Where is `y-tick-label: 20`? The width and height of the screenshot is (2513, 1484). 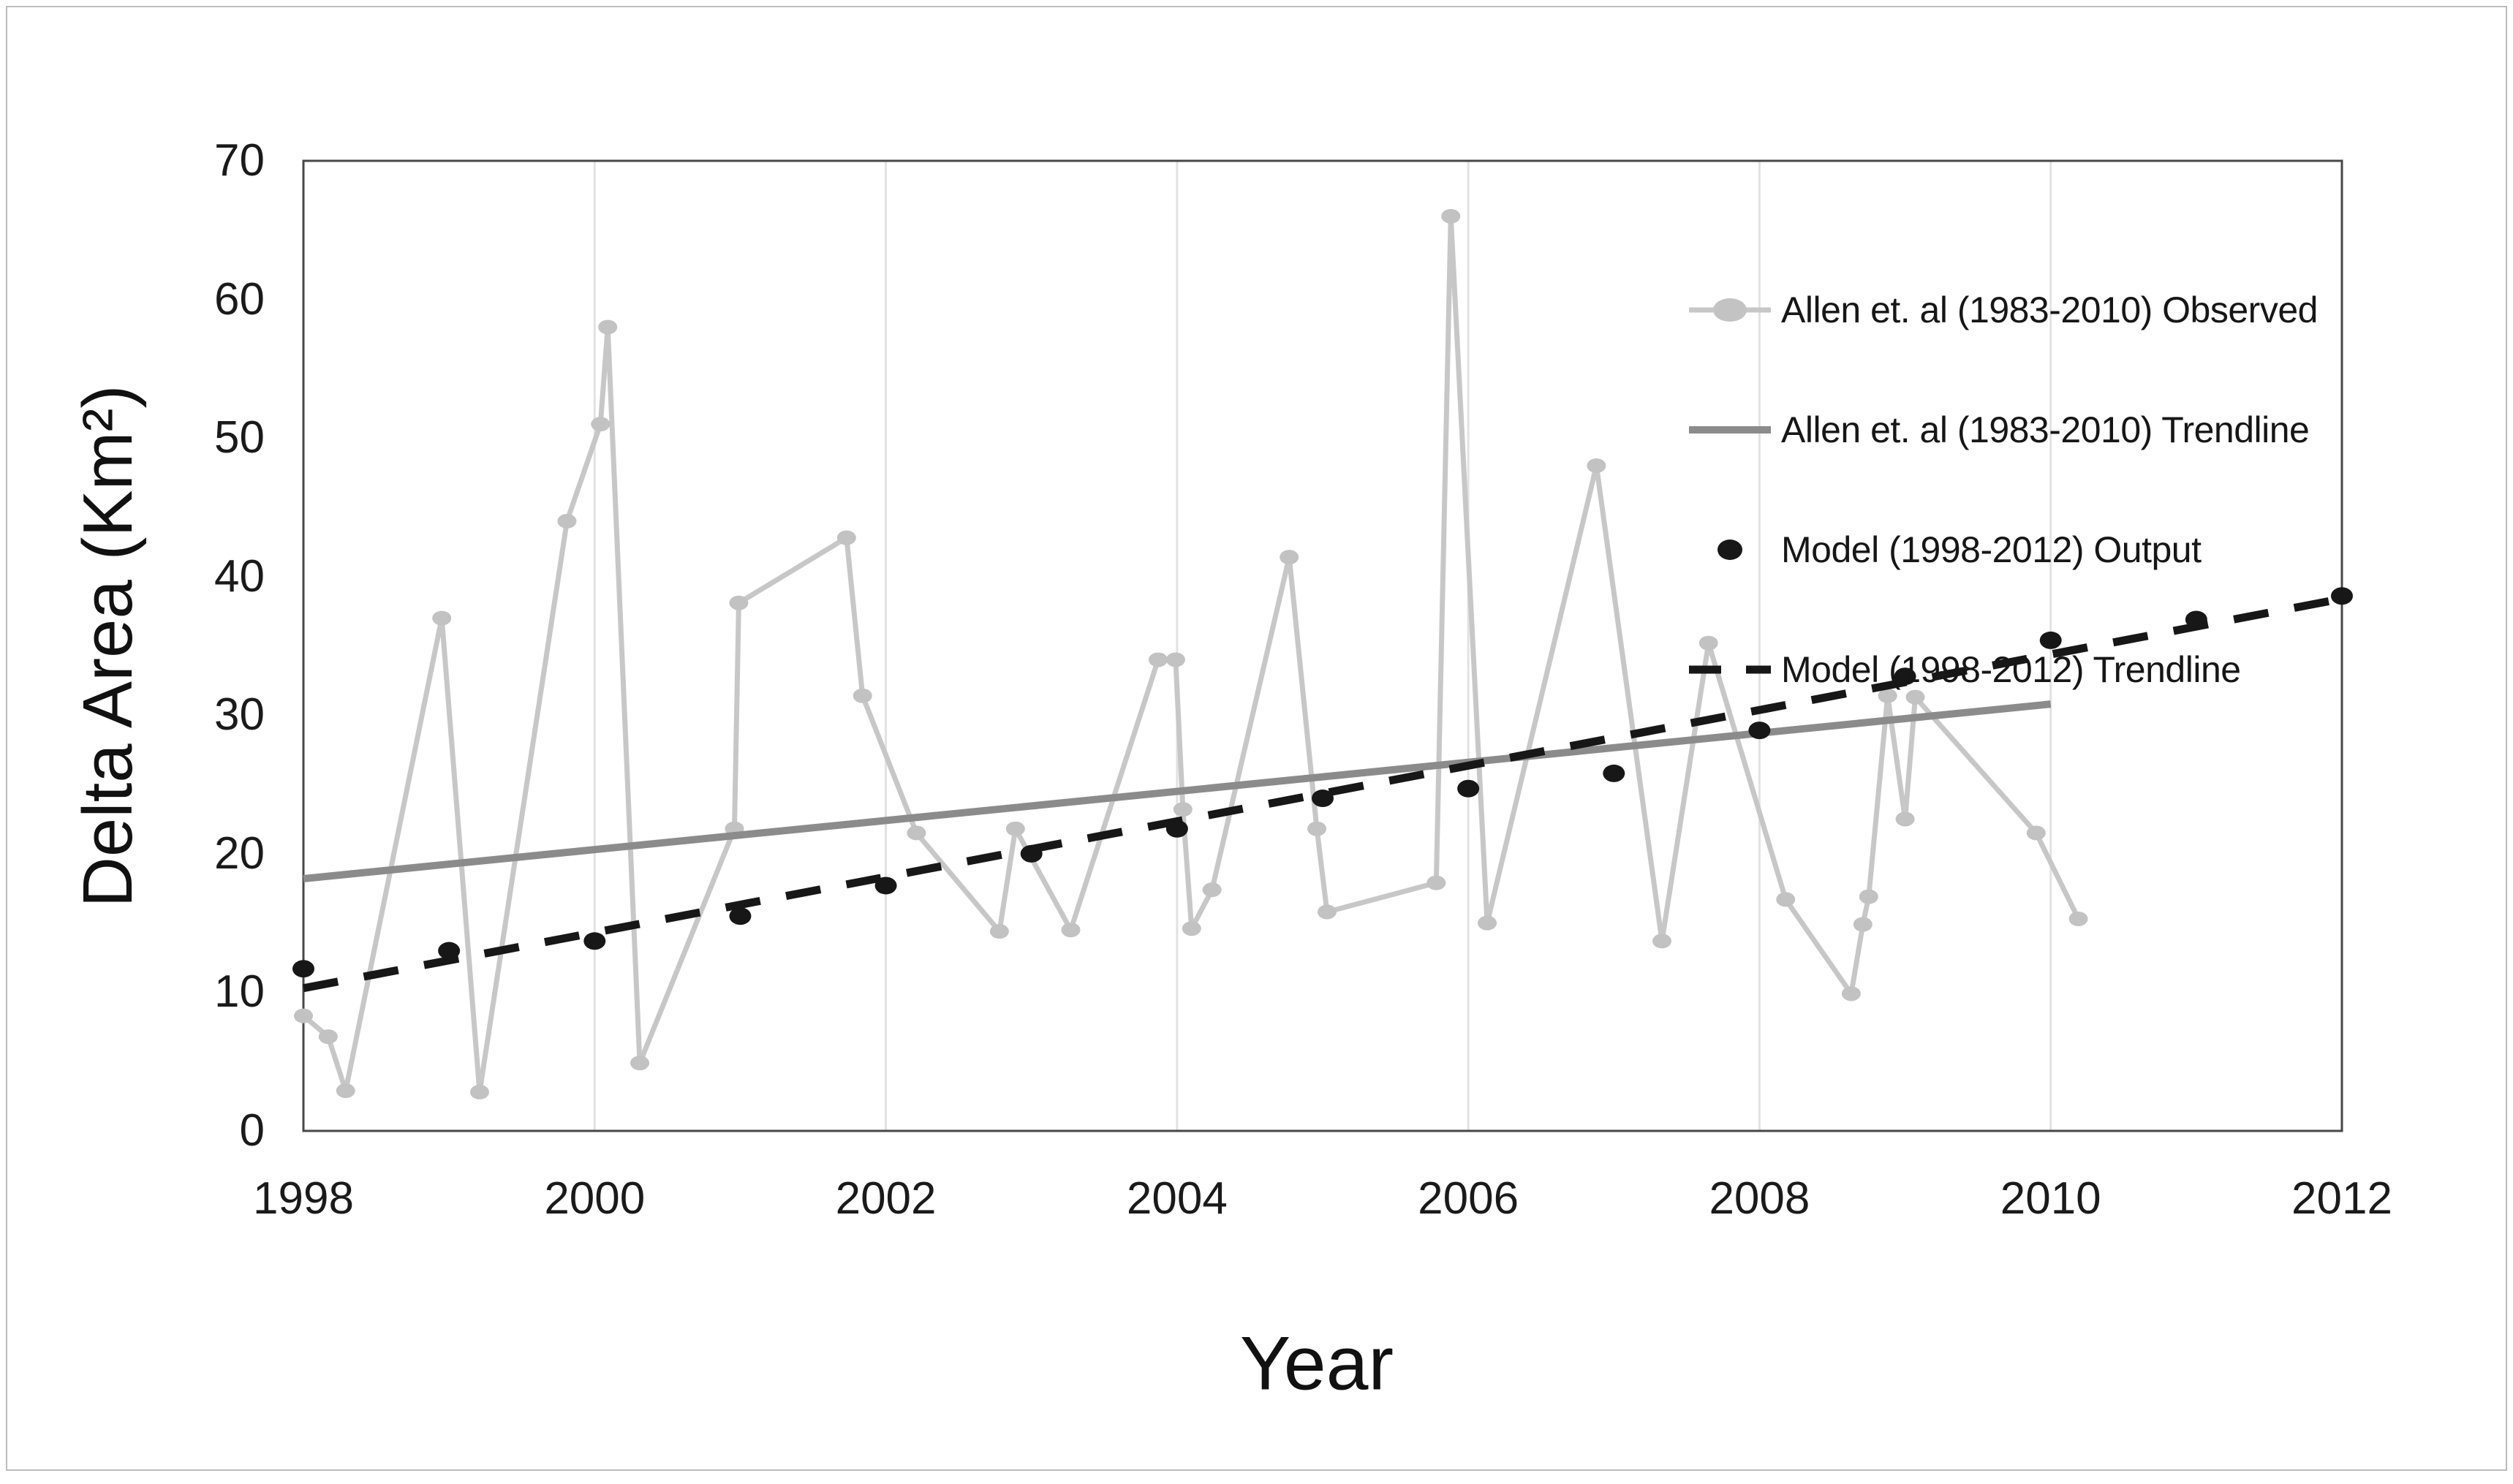
y-tick-label: 20 is located at coordinates (239, 853).